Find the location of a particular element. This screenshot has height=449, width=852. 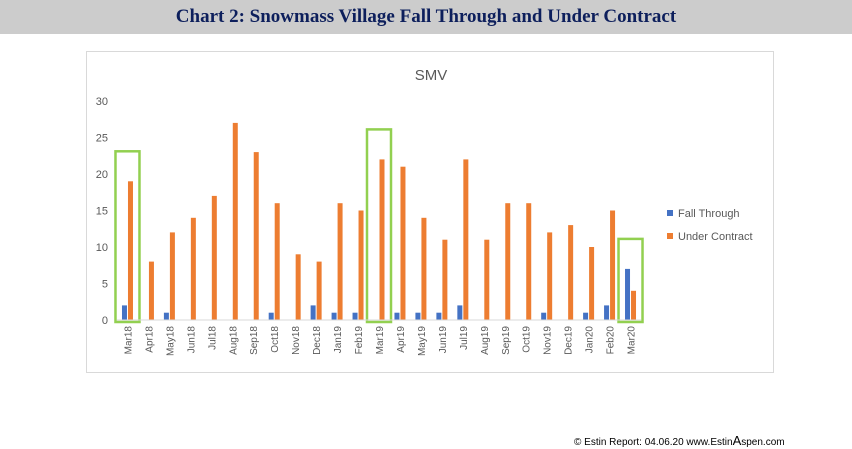

x-tick-label: Dec19 is located at coordinates (569, 340).